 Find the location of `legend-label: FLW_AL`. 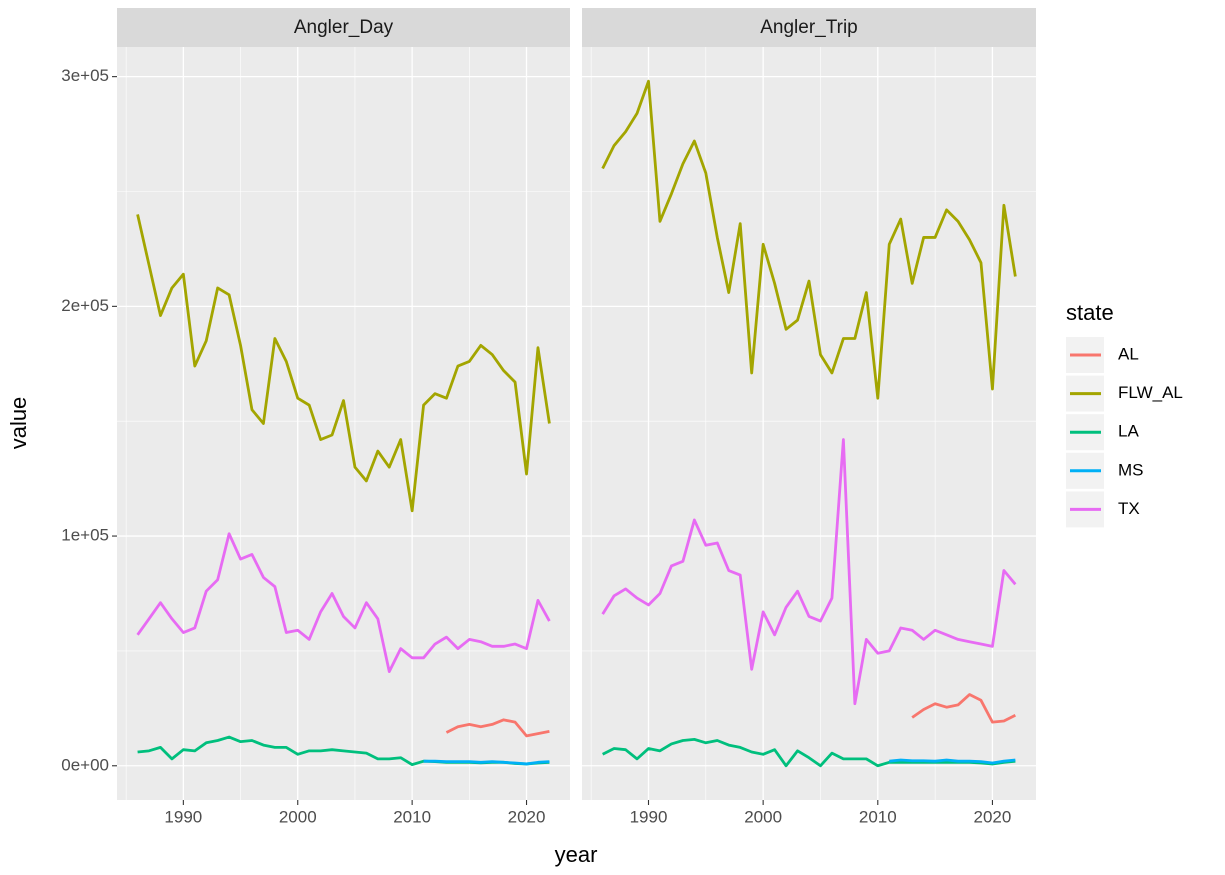

legend-label: FLW_AL is located at coordinates (1150, 392).